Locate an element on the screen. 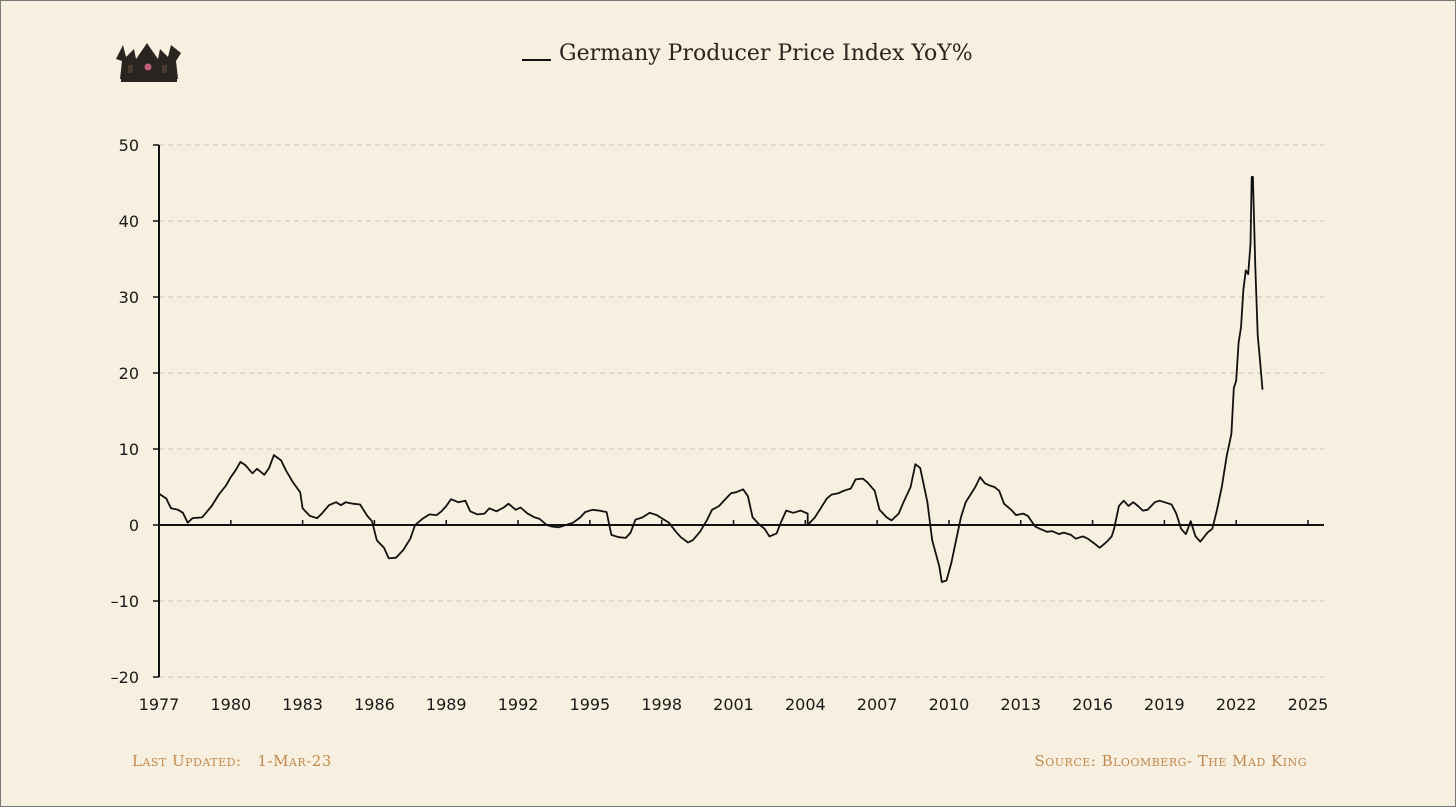 The width and height of the screenshot is (1456, 807). x-tick-label: 1995 is located at coordinates (590, 704).